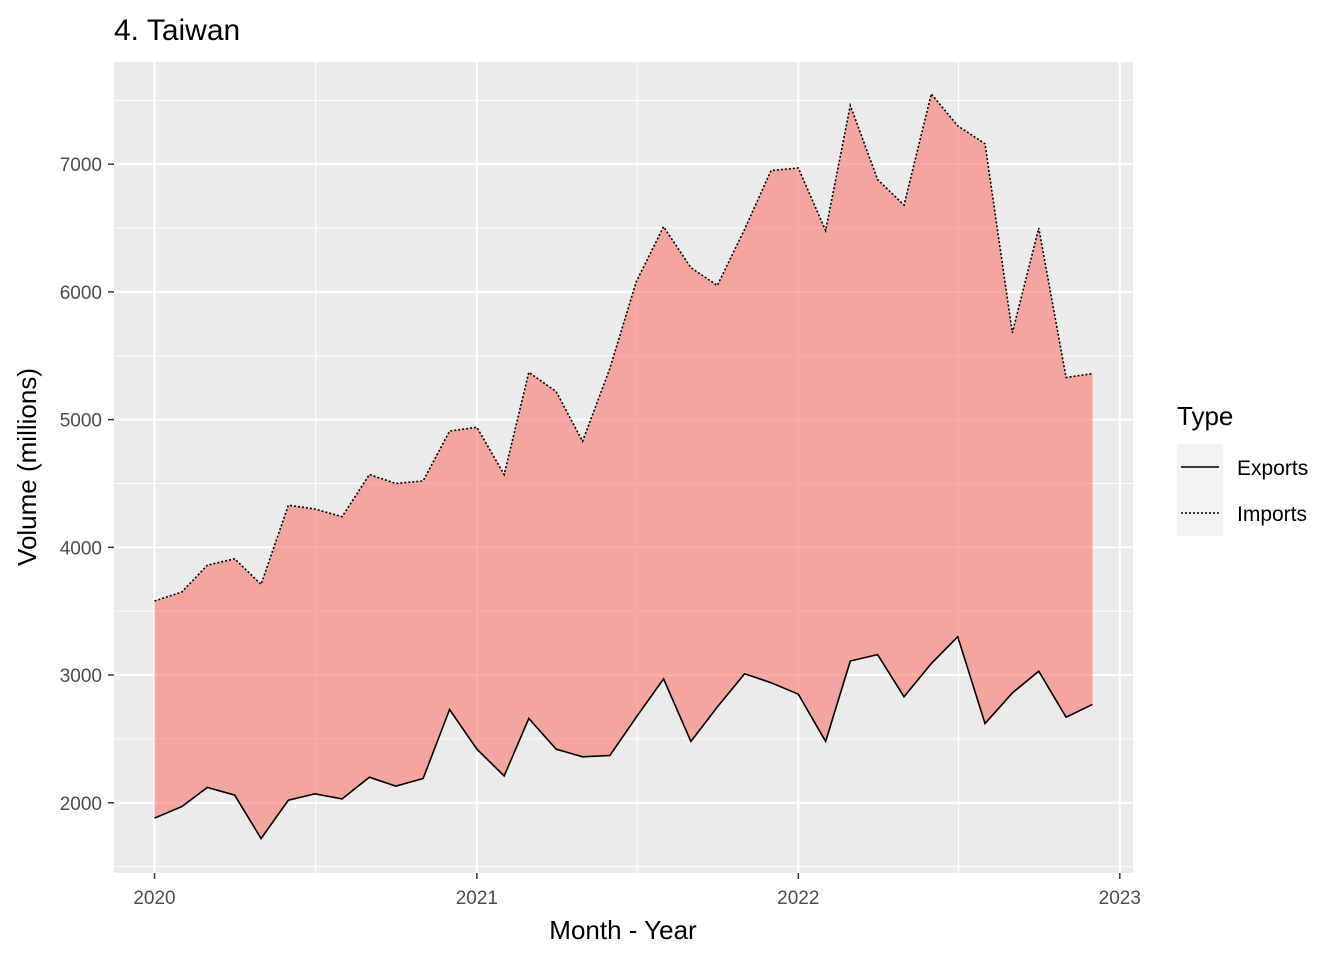 This screenshot has height=960, width=1344. What do you see at coordinates (81, 804) in the screenshot?
I see `y-tick-label: 2000` at bounding box center [81, 804].